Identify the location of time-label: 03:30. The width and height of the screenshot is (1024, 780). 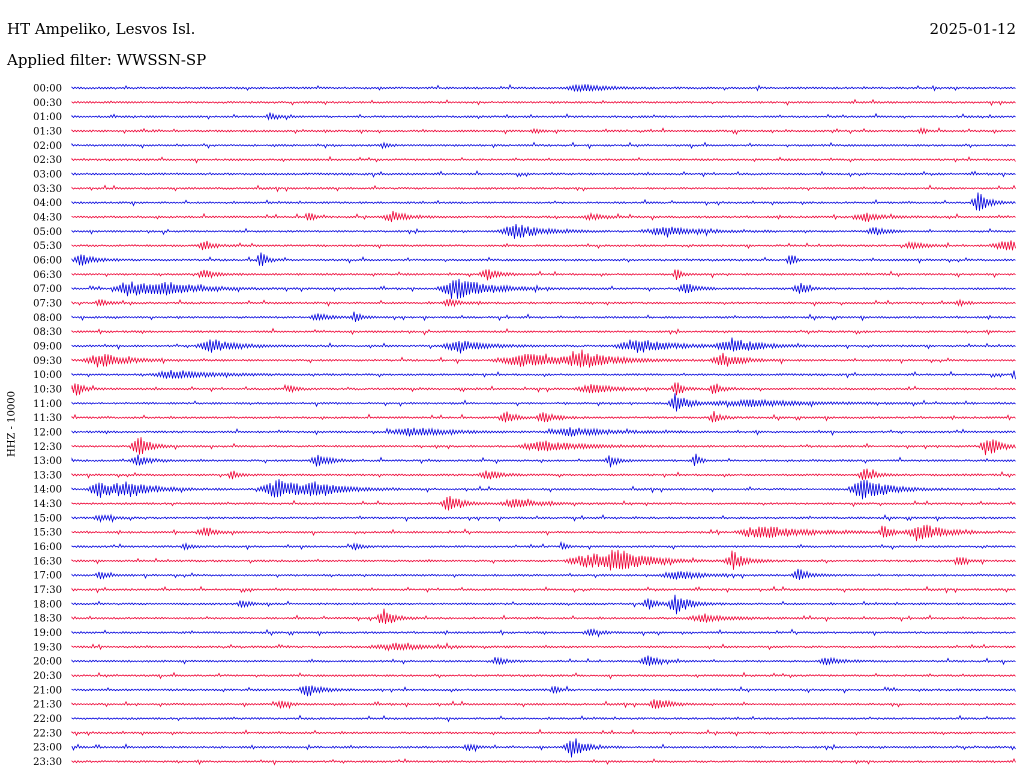
(47, 189).